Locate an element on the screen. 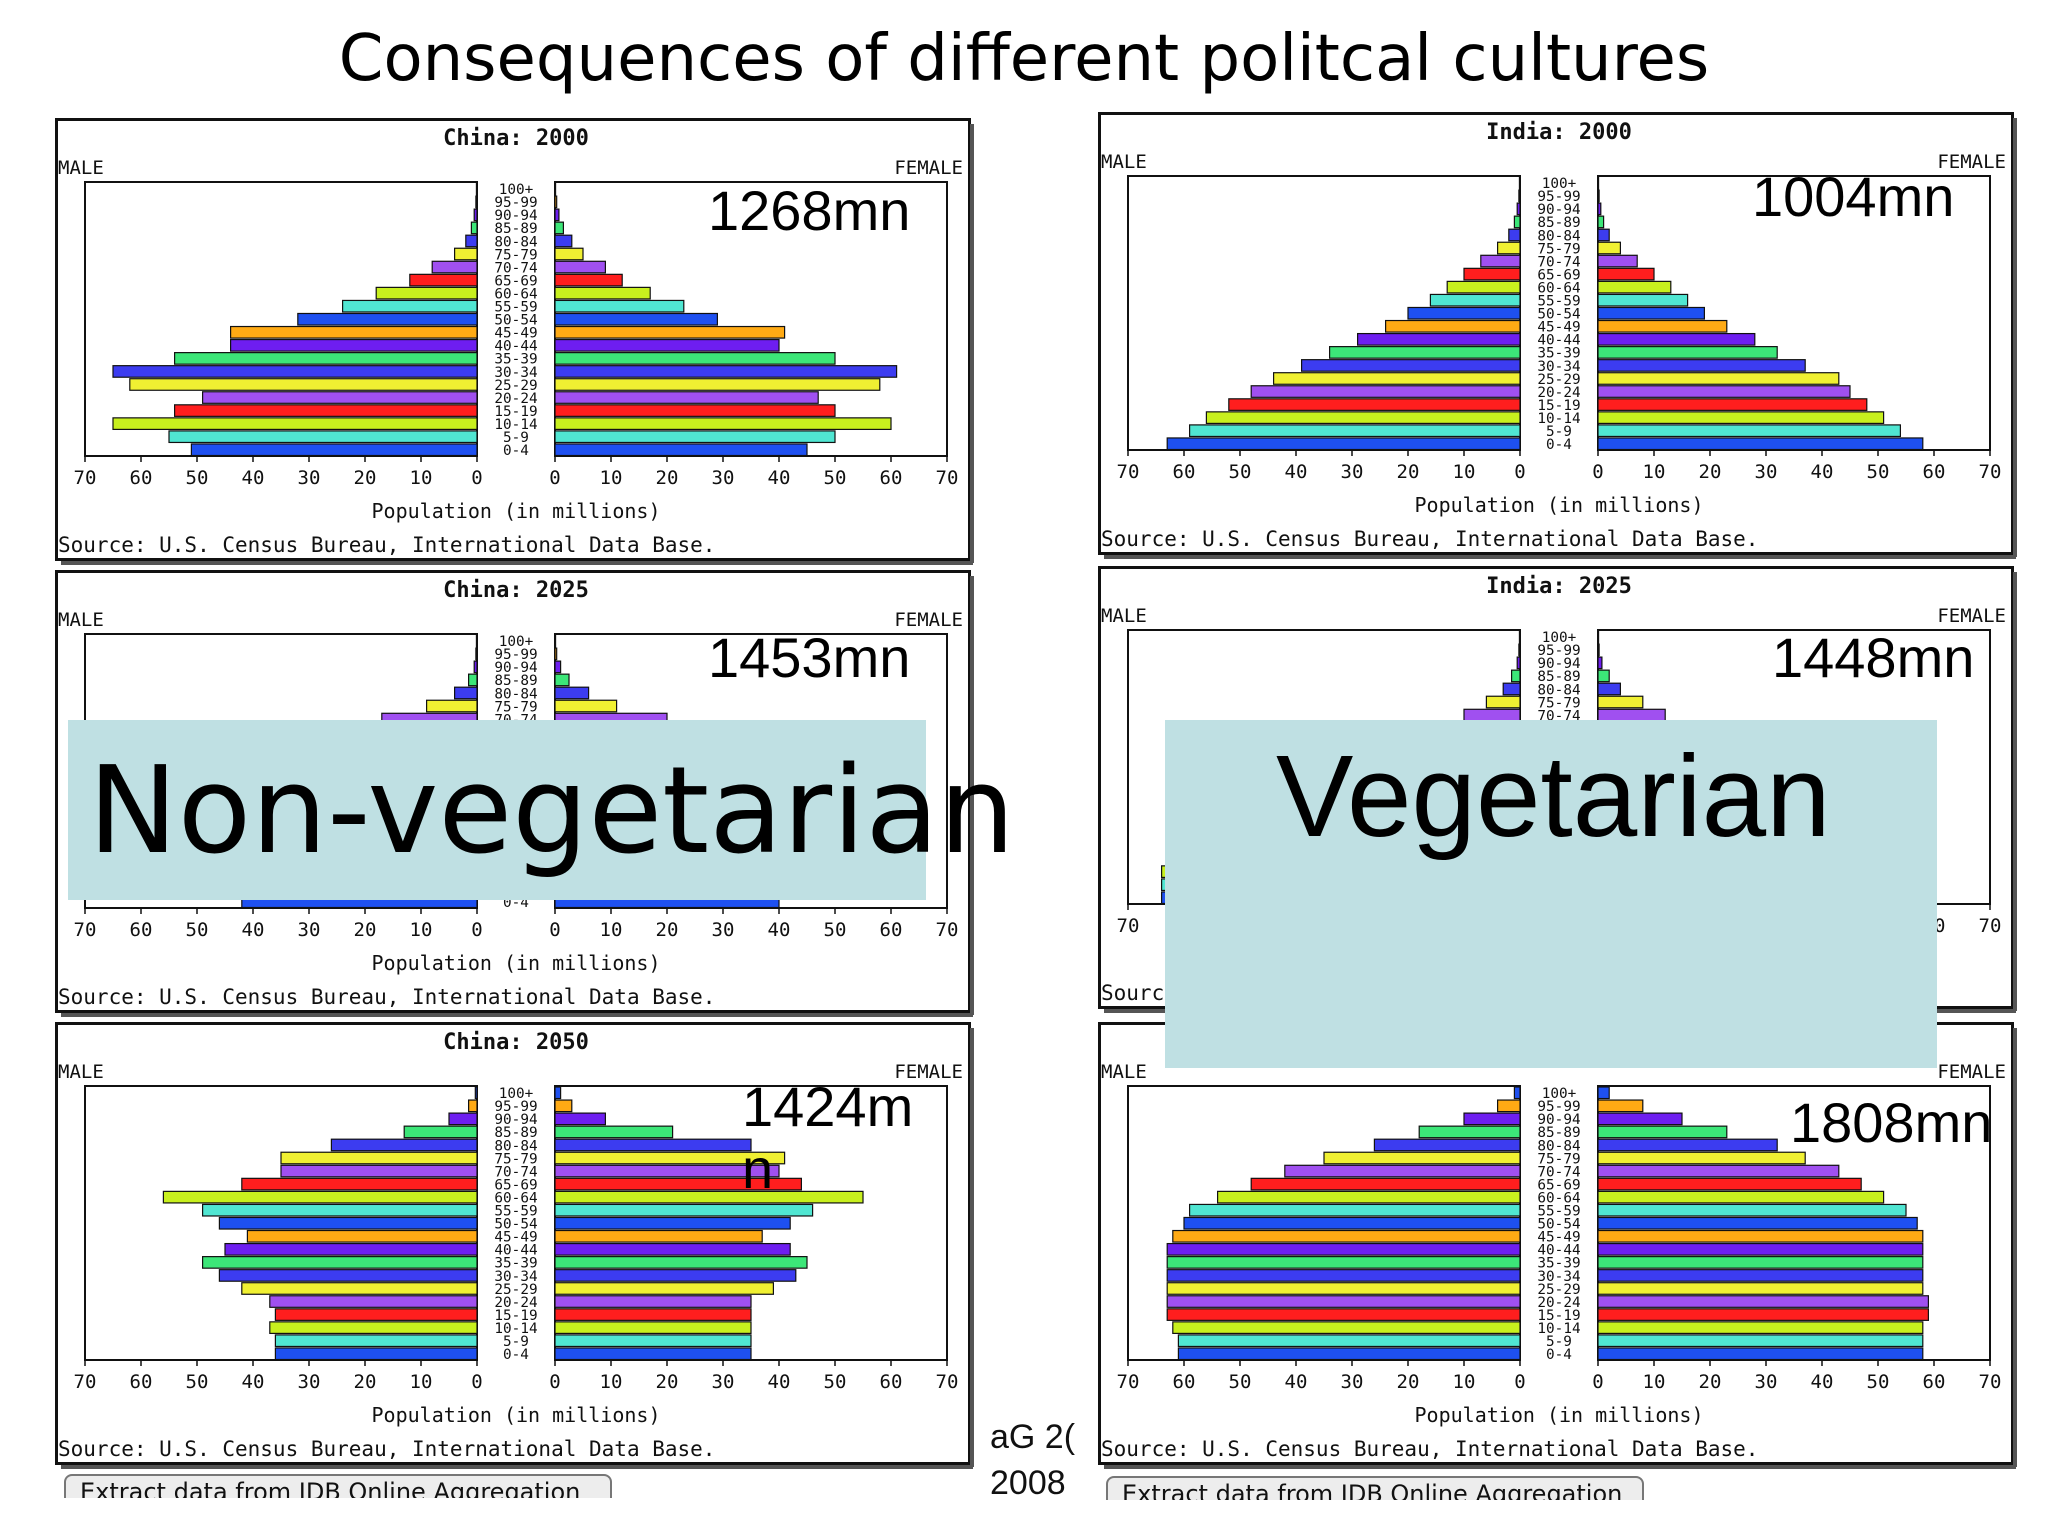 This screenshot has height=1536, width=2048. vegetarian-label: Vegetarian is located at coordinates (1553, 796).